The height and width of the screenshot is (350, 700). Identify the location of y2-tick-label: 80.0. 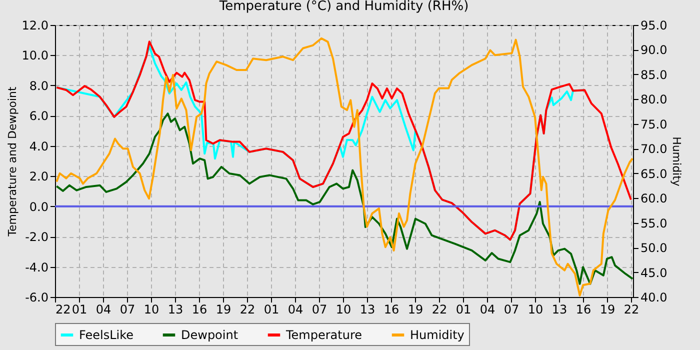
(654, 99).